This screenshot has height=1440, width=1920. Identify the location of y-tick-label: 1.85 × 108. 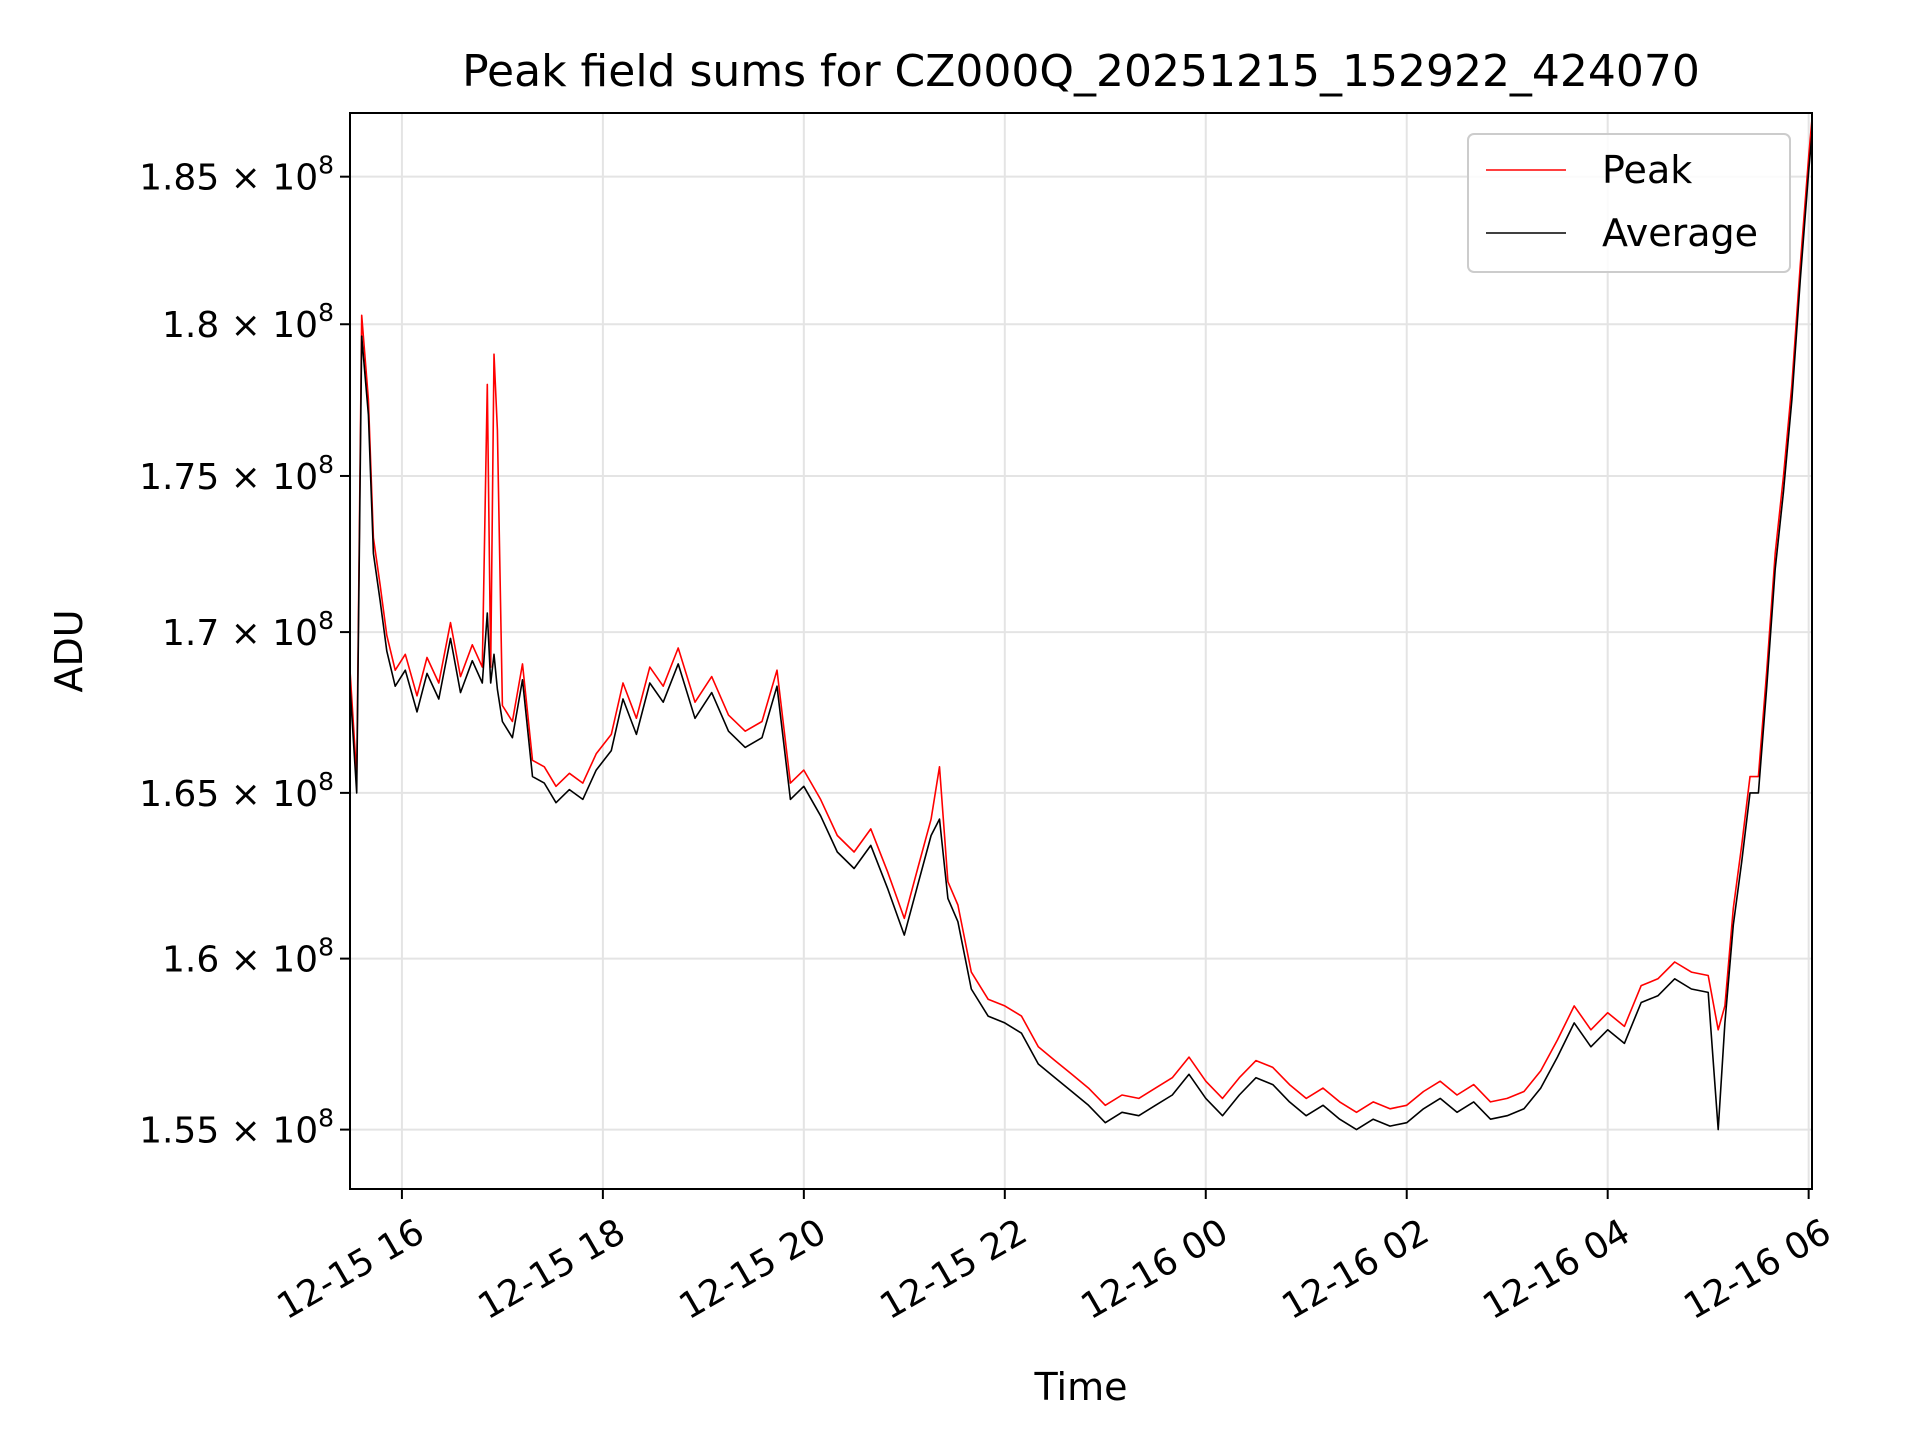
(236, 175).